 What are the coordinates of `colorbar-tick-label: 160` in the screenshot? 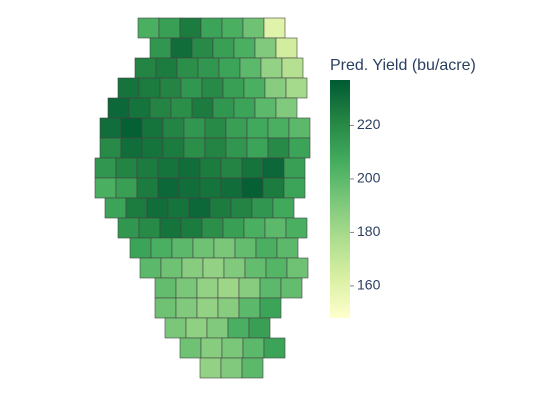 It's located at (369, 285).